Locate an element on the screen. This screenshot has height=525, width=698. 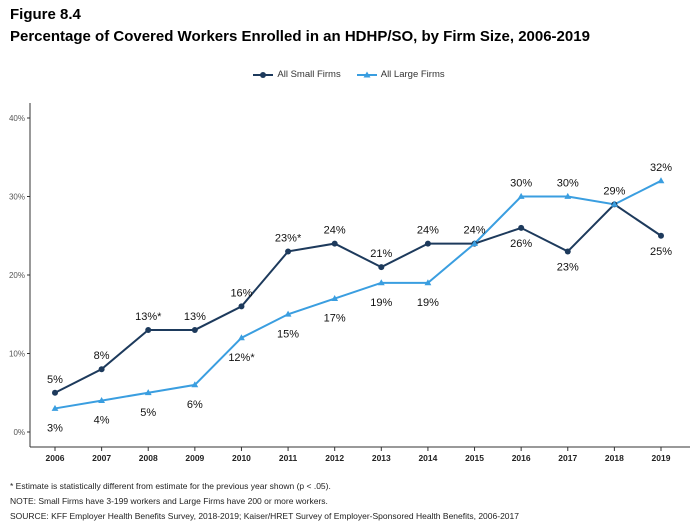
data-label-small-firms: 8% is located at coordinates (102, 356).